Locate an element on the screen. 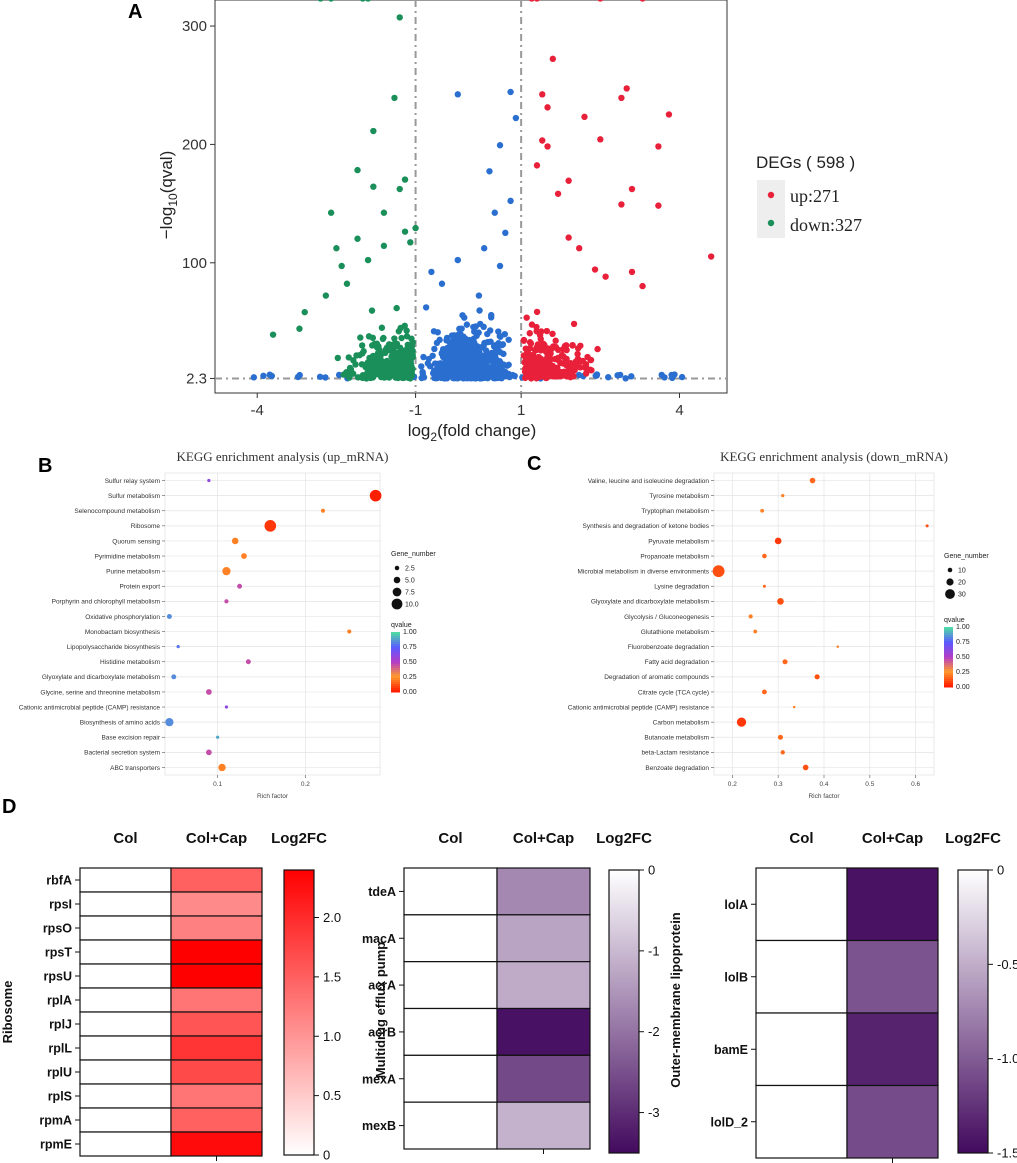  panel-letter-d: D is located at coordinates (9, 807).